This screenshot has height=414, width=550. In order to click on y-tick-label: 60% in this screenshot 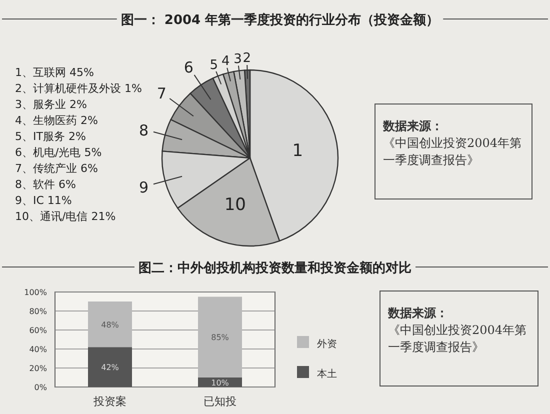, I will do `click(38, 330)`.